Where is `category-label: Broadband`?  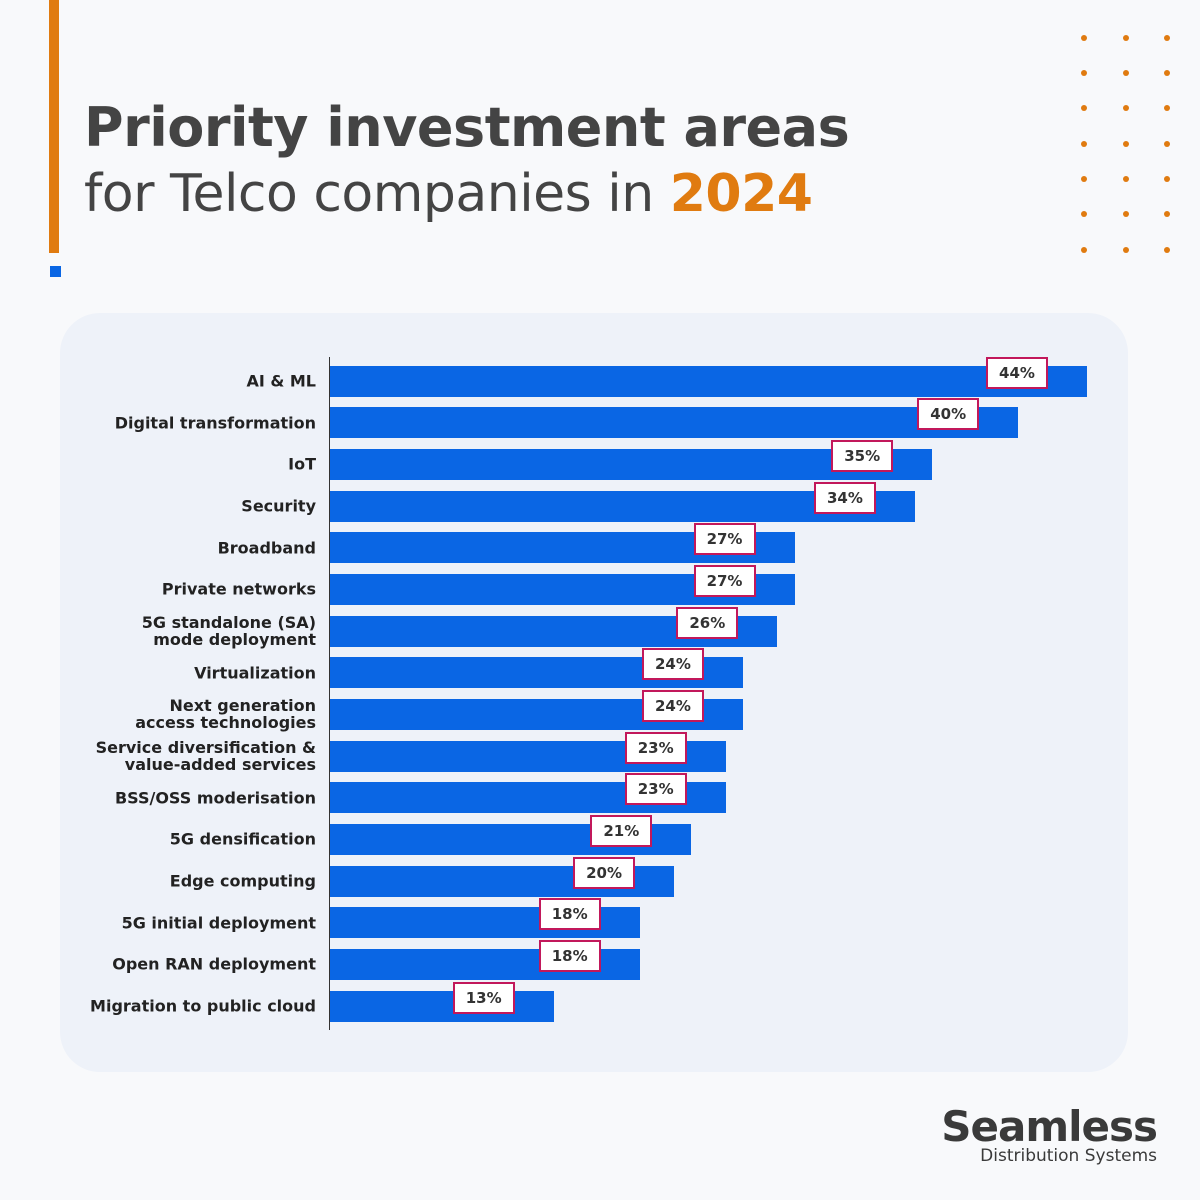
category-label: Broadband is located at coordinates (266, 548).